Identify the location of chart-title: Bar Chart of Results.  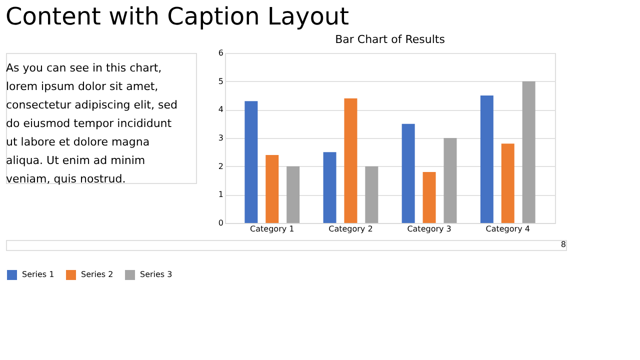
(390, 39).